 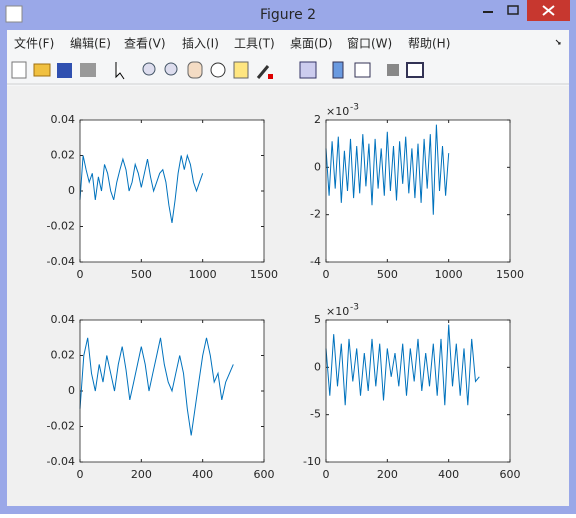 What do you see at coordinates (317, 319) in the screenshot?
I see `y-tick-label: 5` at bounding box center [317, 319].